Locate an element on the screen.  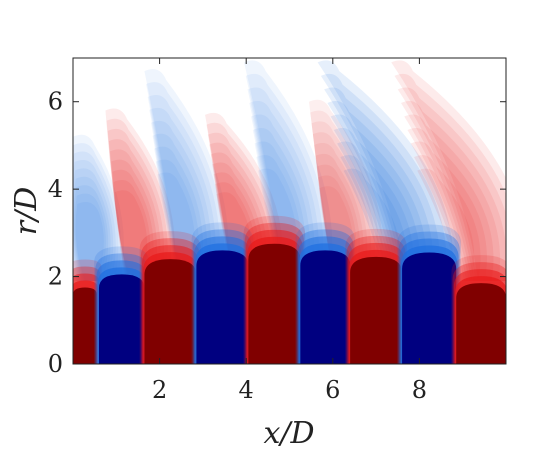
x-axis-label: x/D is located at coordinates (288, 433).